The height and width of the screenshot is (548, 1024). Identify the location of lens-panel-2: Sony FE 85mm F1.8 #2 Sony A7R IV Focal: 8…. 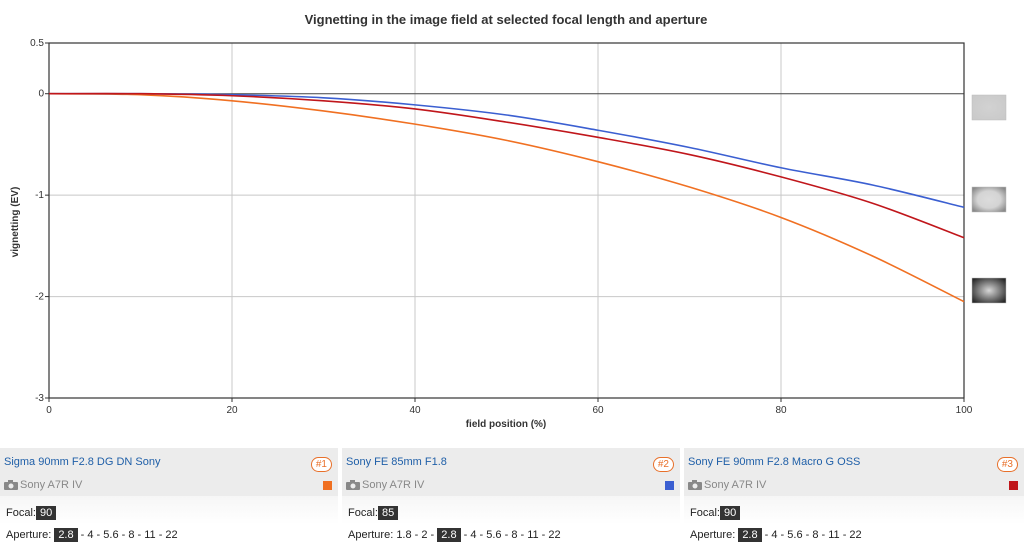
(511, 498).